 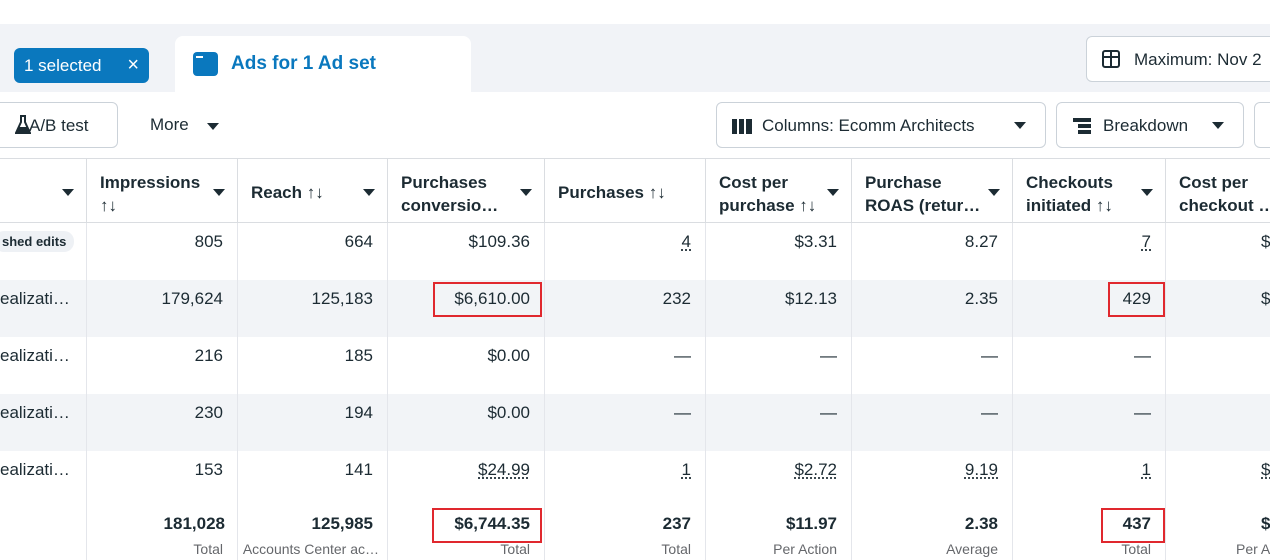 I want to click on header-label: Purchases, so click(x=444, y=182).